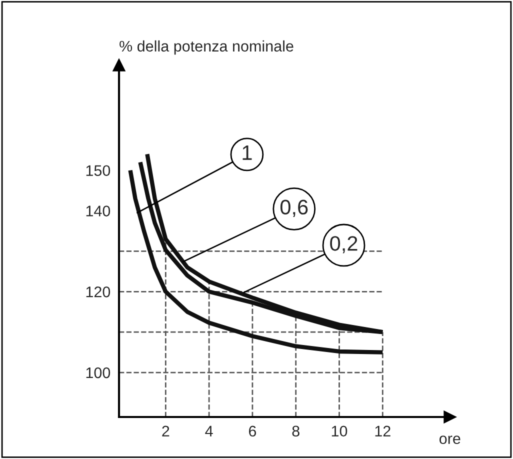  What do you see at coordinates (207, 47) in the screenshot?
I see `y-axis-title: % della potenza nominale` at bounding box center [207, 47].